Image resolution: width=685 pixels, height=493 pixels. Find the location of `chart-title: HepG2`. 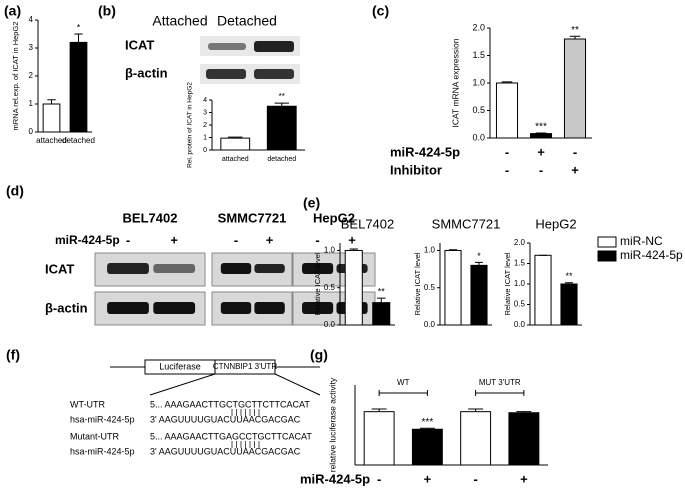

chart-title: HepG2 is located at coordinates (555, 223).